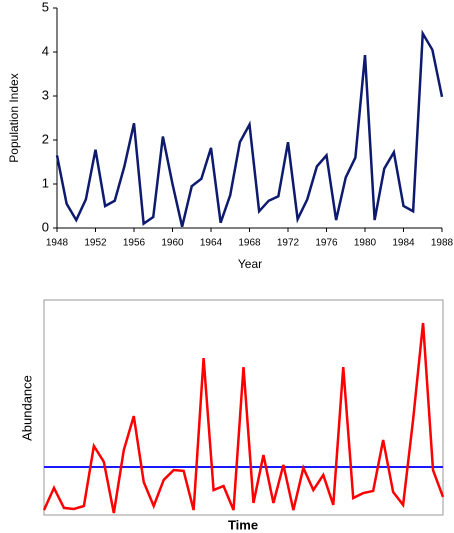 The image size is (454, 533). Describe the element at coordinates (14, 117) in the screenshot. I see `y-axis-title: Population Index` at that location.